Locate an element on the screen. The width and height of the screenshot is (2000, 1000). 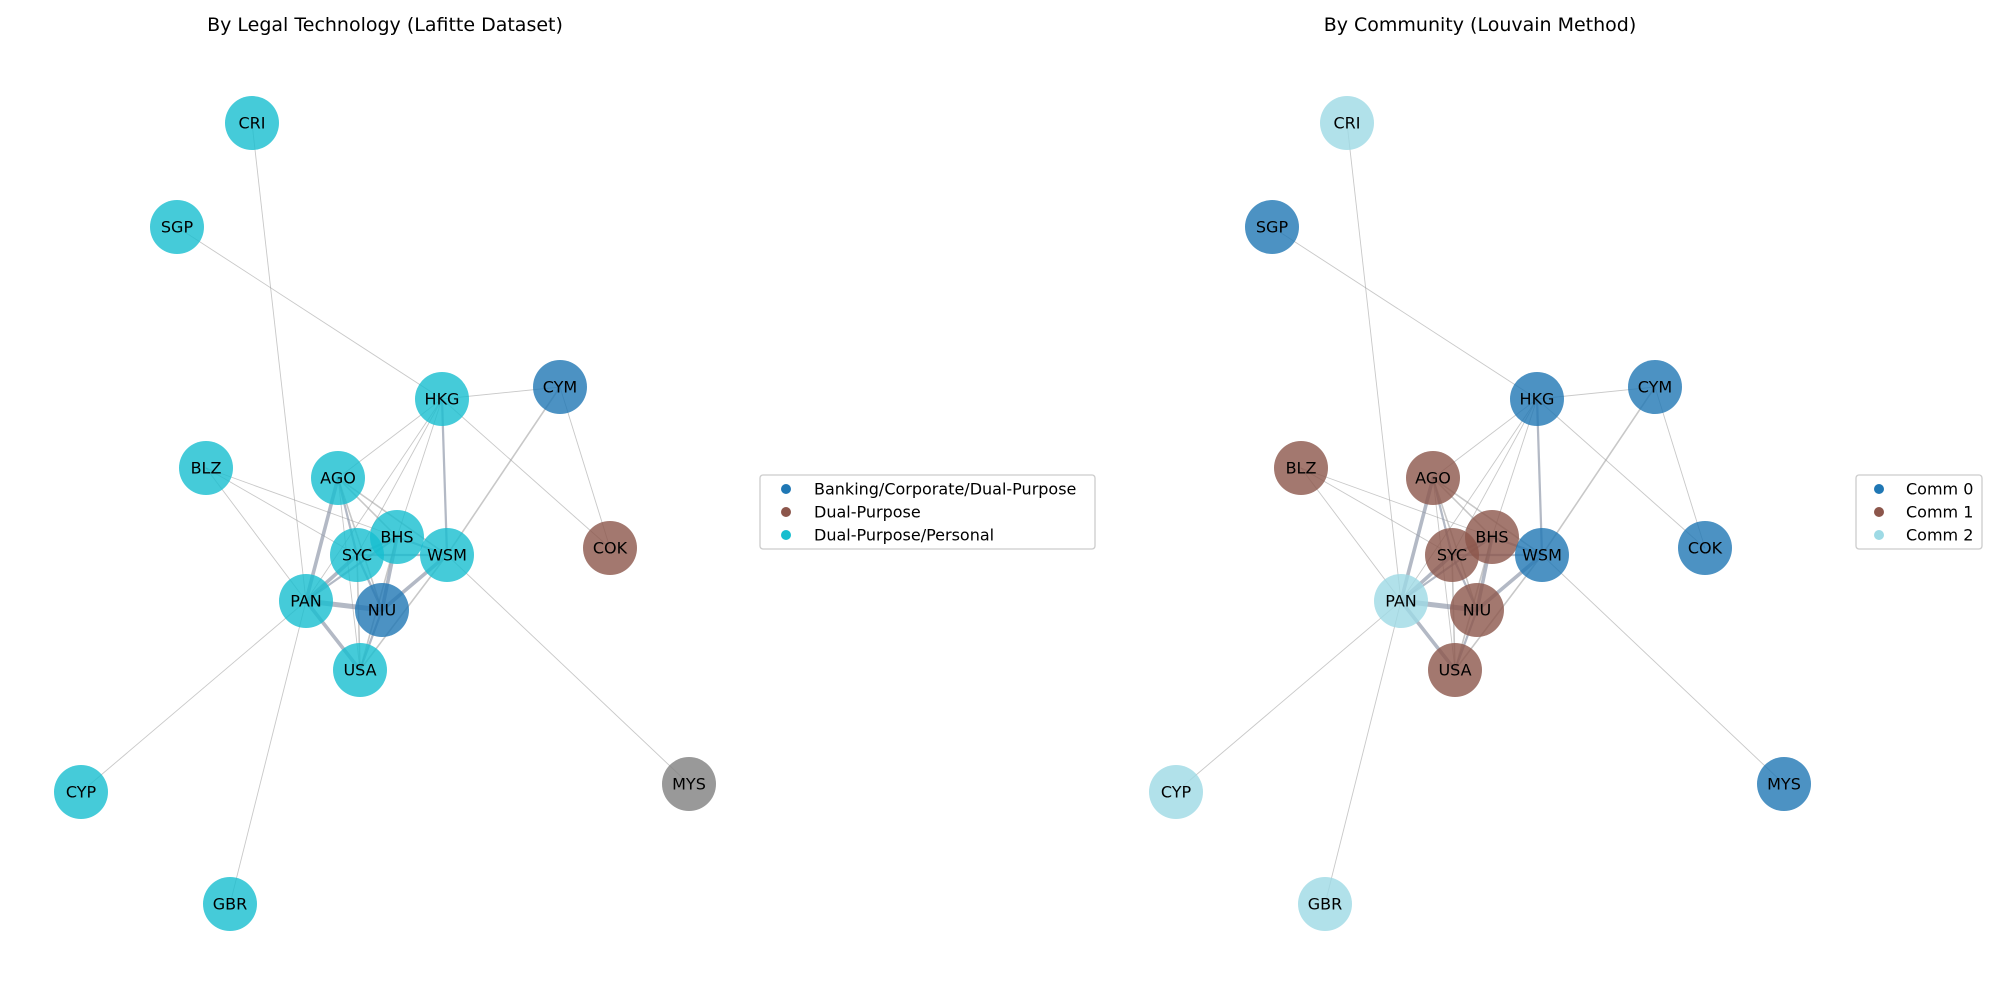
community-node-ago: AGO is located at coordinates (1433, 478).